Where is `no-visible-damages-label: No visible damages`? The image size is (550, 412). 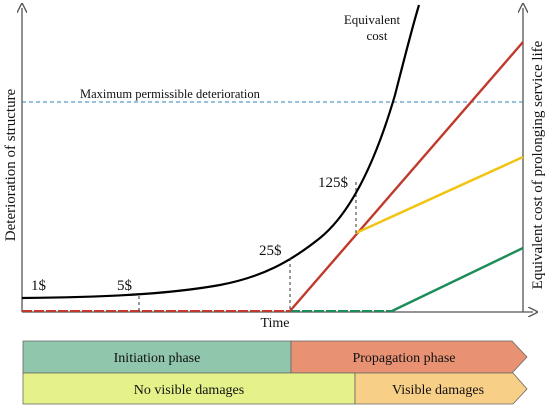
no-visible-damages-label: No visible damages is located at coordinates (189, 390).